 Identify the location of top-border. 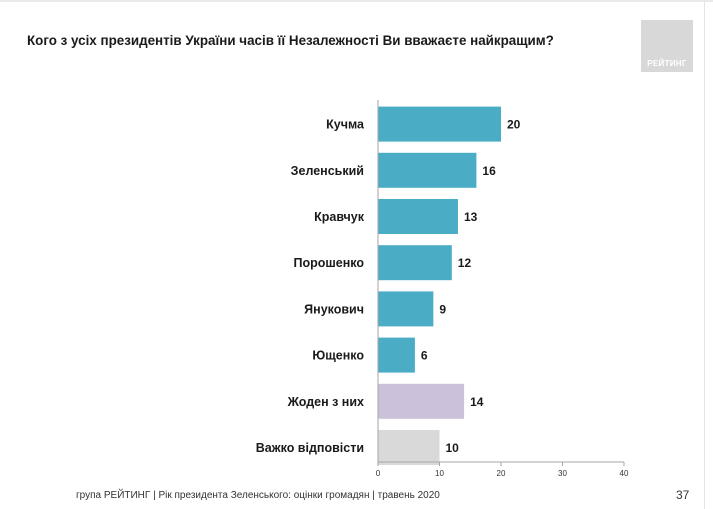
(356, 1).